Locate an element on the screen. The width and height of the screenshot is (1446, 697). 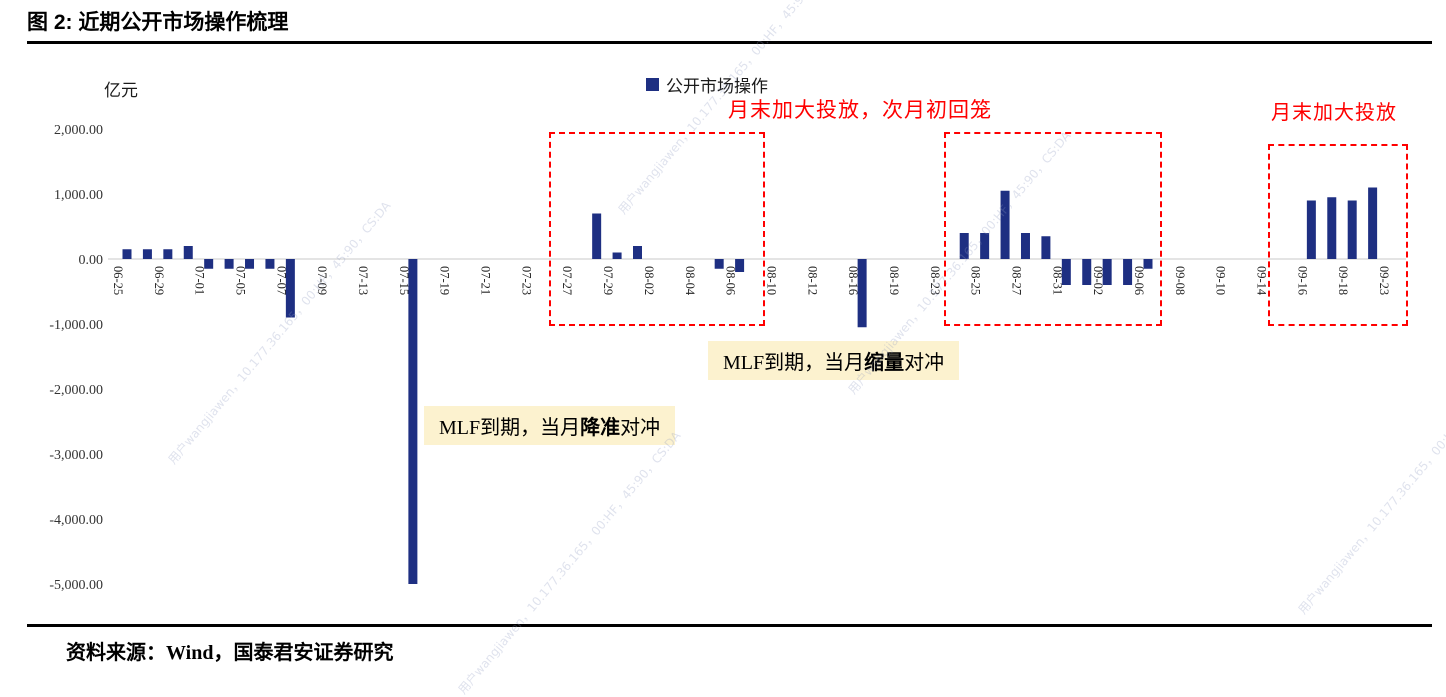
highlight-box-july-august is located at coordinates (657, 229).